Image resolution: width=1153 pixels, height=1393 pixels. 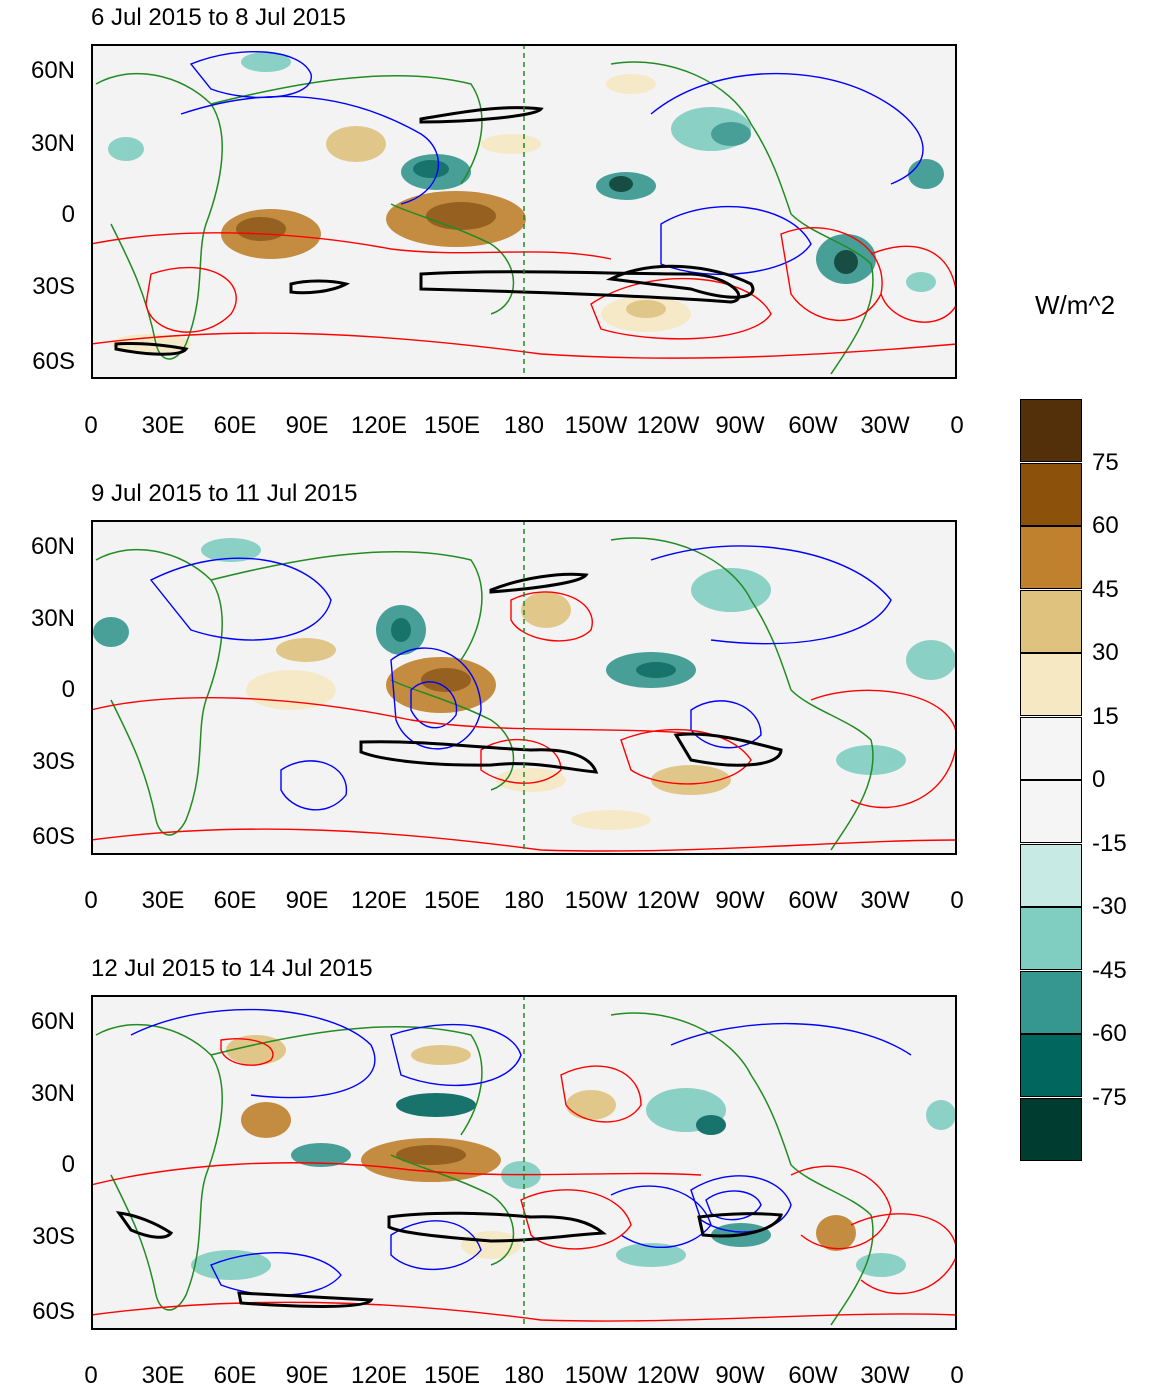 What do you see at coordinates (668, 425) in the screenshot?
I see `panel-1-lon-120w: 120W` at bounding box center [668, 425].